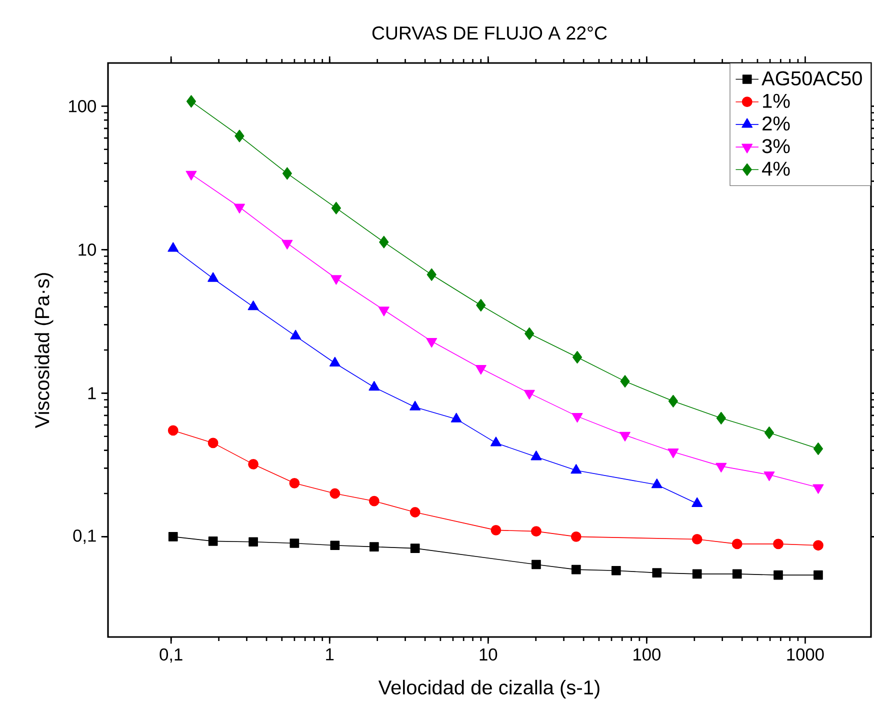  I want to click on y-tick-label: 10, so click(87, 250).